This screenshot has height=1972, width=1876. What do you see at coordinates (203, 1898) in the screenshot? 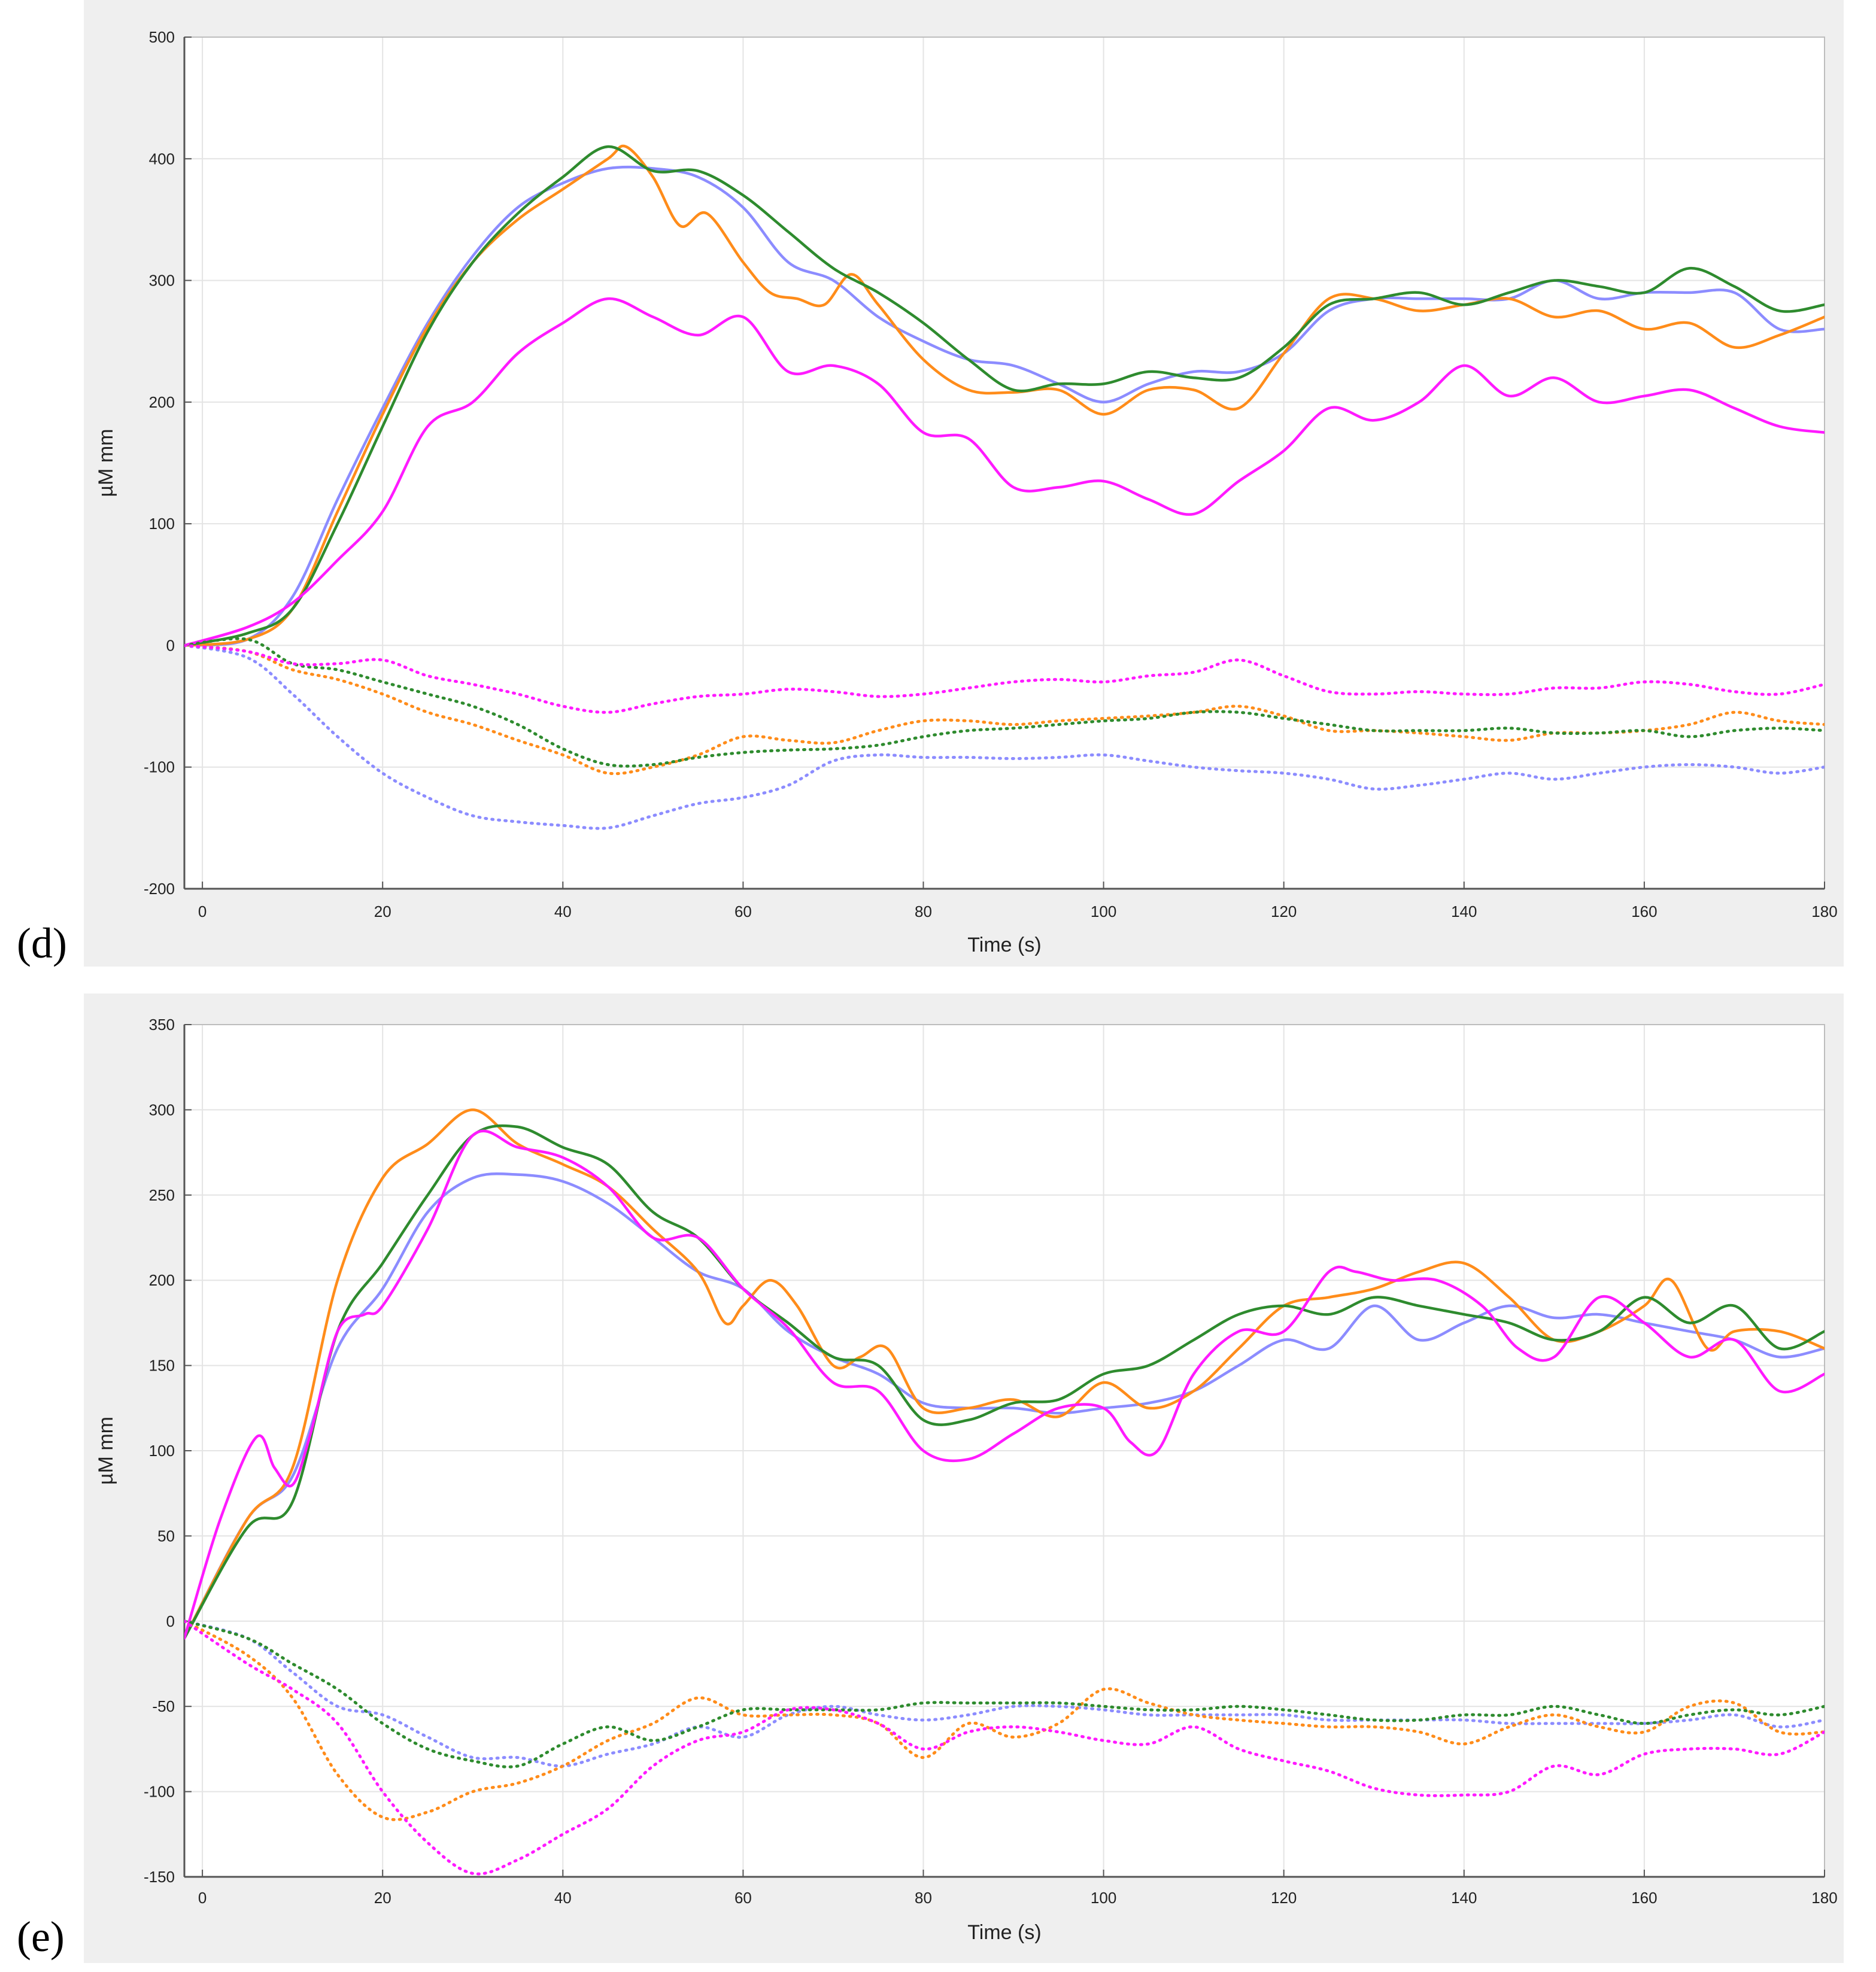
I see `charte-xtick-label: 0` at bounding box center [203, 1898].